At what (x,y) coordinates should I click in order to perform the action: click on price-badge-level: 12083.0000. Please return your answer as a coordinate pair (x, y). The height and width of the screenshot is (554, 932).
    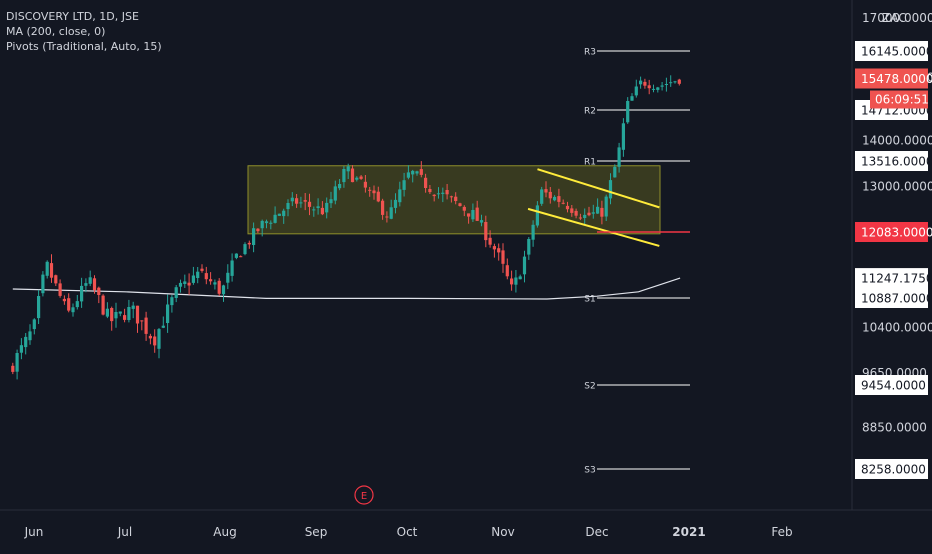
    Looking at the image, I should click on (893, 232).